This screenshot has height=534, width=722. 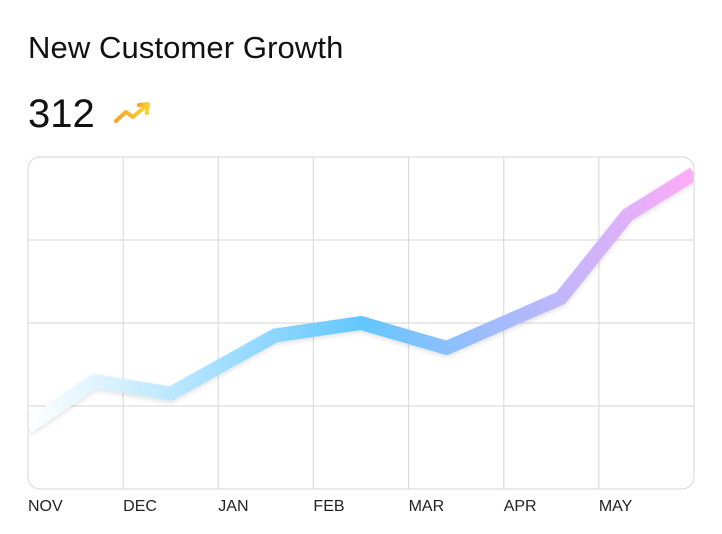 I want to click on x-tick-label: NOV, so click(x=45, y=506).